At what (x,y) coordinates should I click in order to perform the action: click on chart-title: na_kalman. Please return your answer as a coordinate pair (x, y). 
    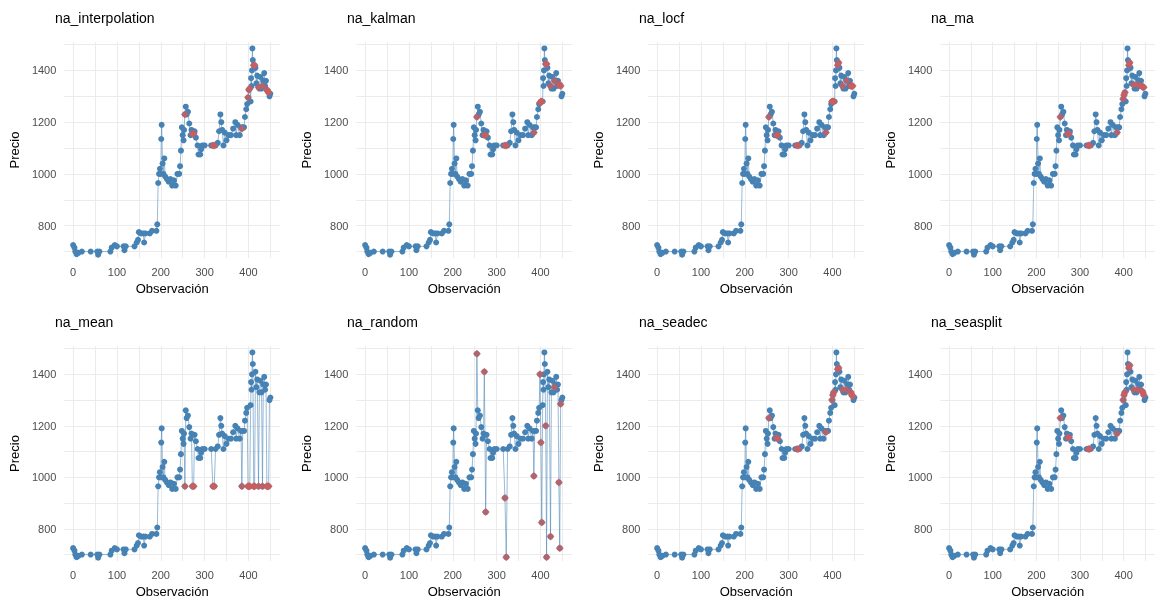
    Looking at the image, I should click on (381, 18).